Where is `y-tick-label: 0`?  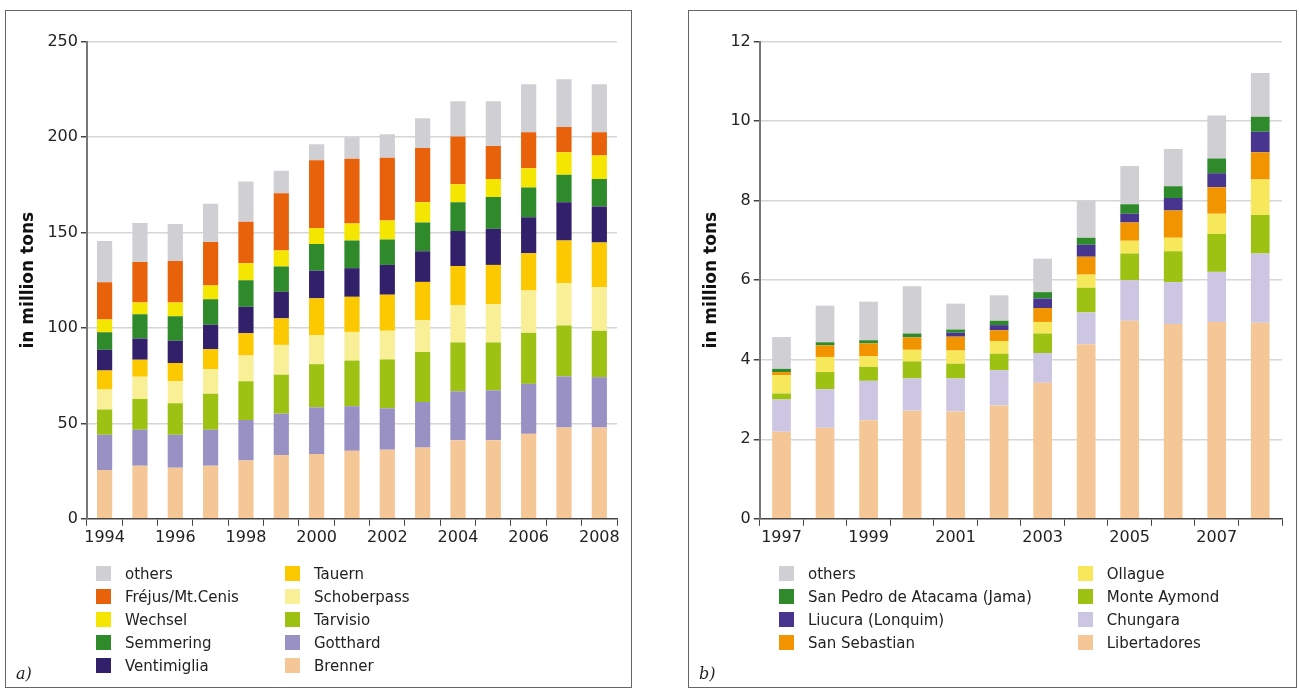
y-tick-label: 0 is located at coordinates (72, 517).